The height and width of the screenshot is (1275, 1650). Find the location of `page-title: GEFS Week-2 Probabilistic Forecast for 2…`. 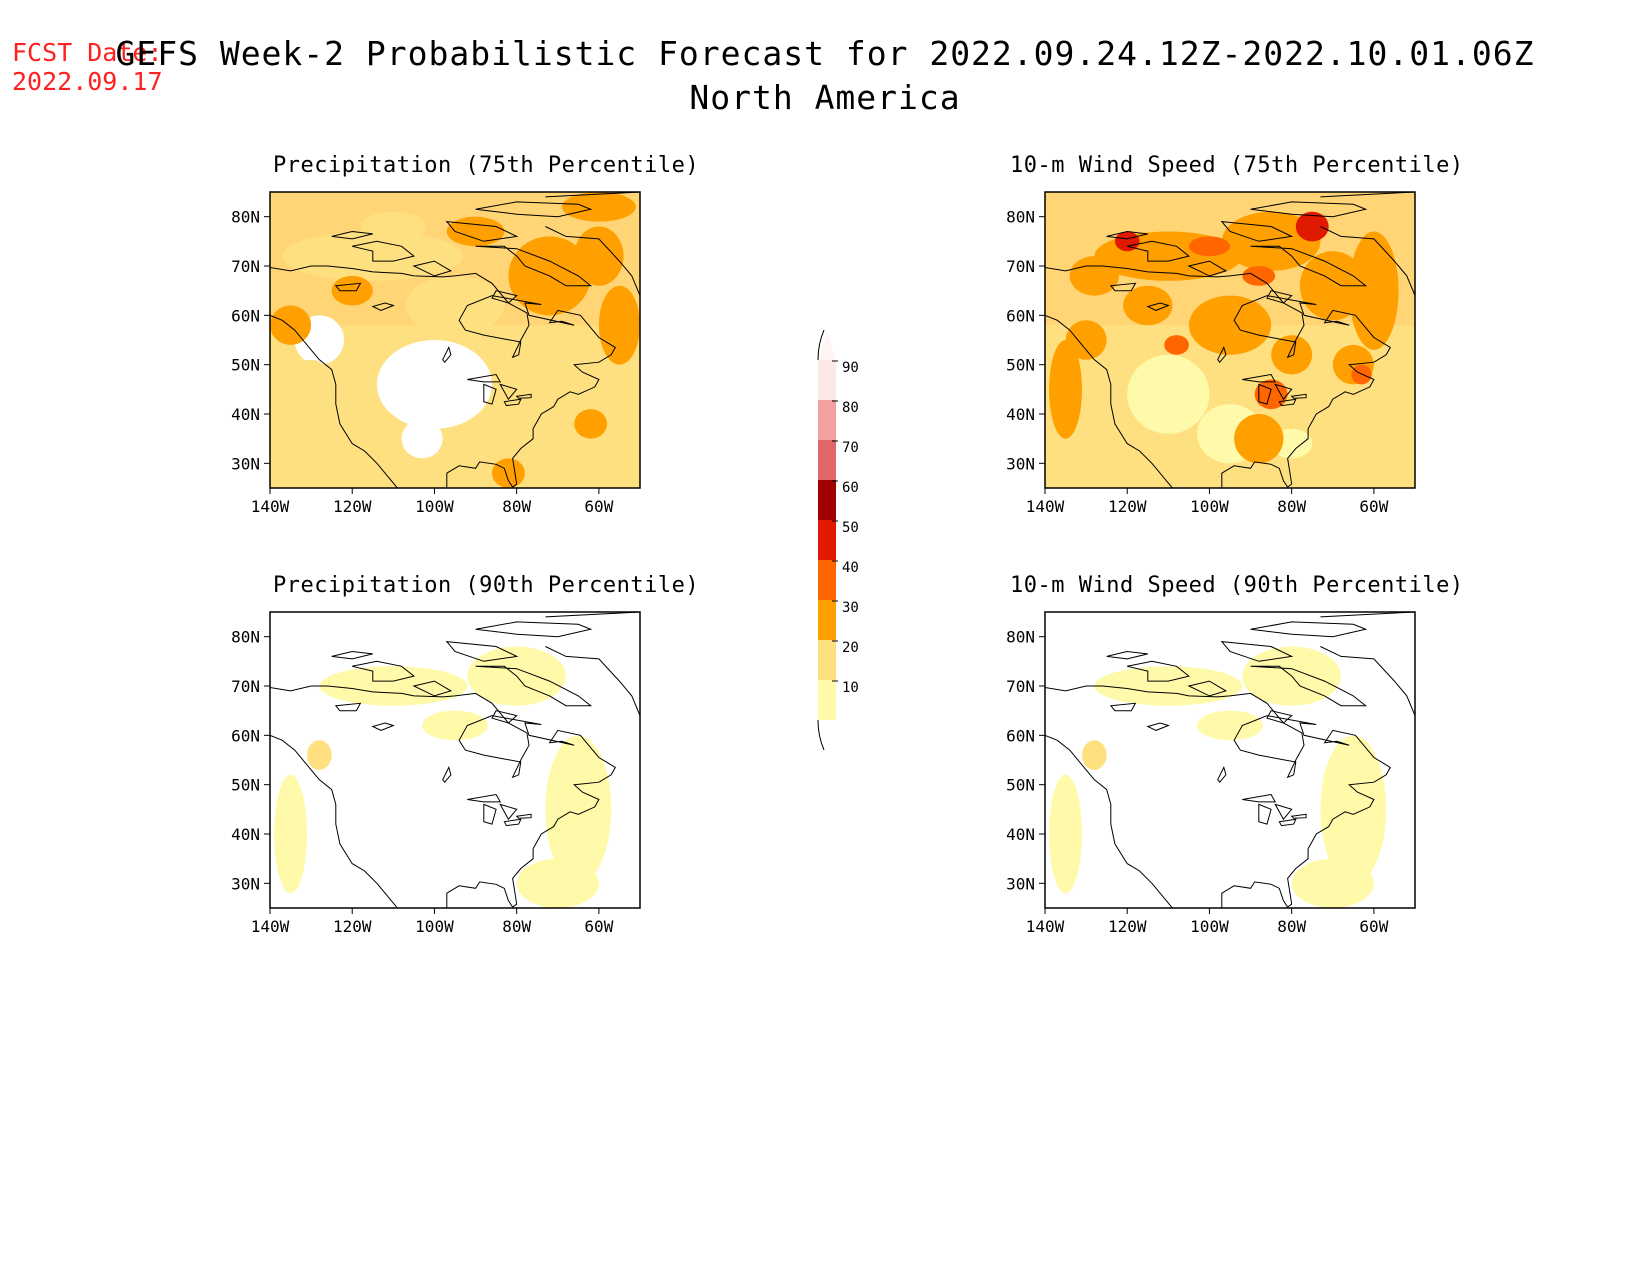

page-title: GEFS Week-2 Probabilistic Forecast for 2… is located at coordinates (825, 76).